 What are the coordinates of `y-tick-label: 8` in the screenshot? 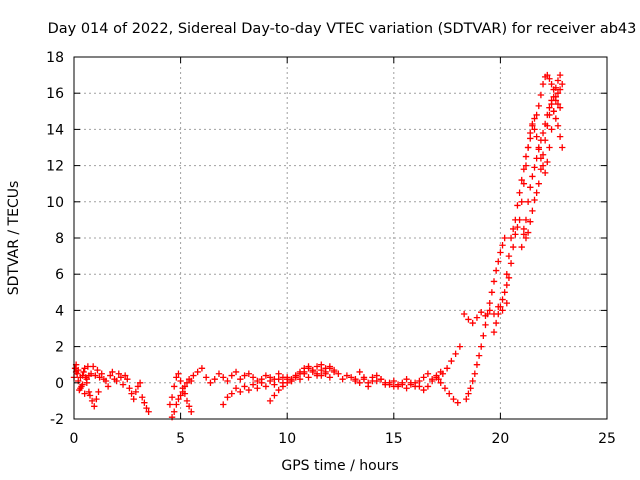 It's located at (59, 239).